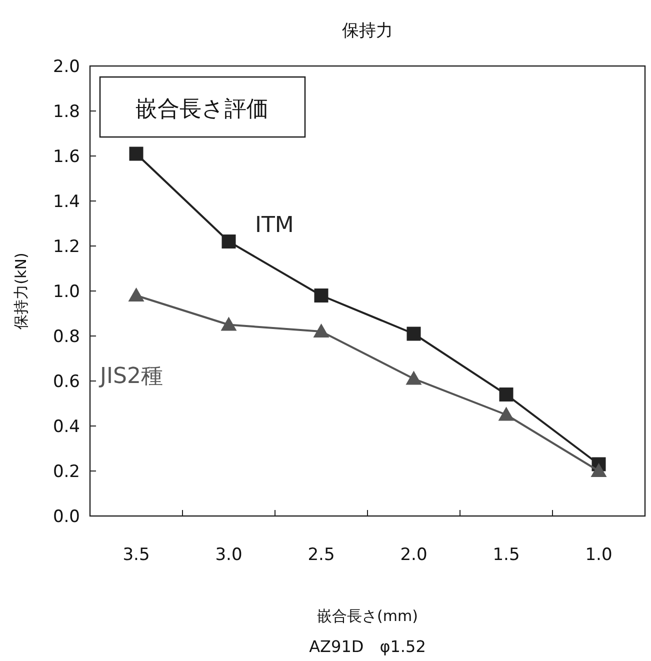  Describe the element at coordinates (202, 109) in the screenshot. I see `annotation: 嵌合長さ評価` at that location.